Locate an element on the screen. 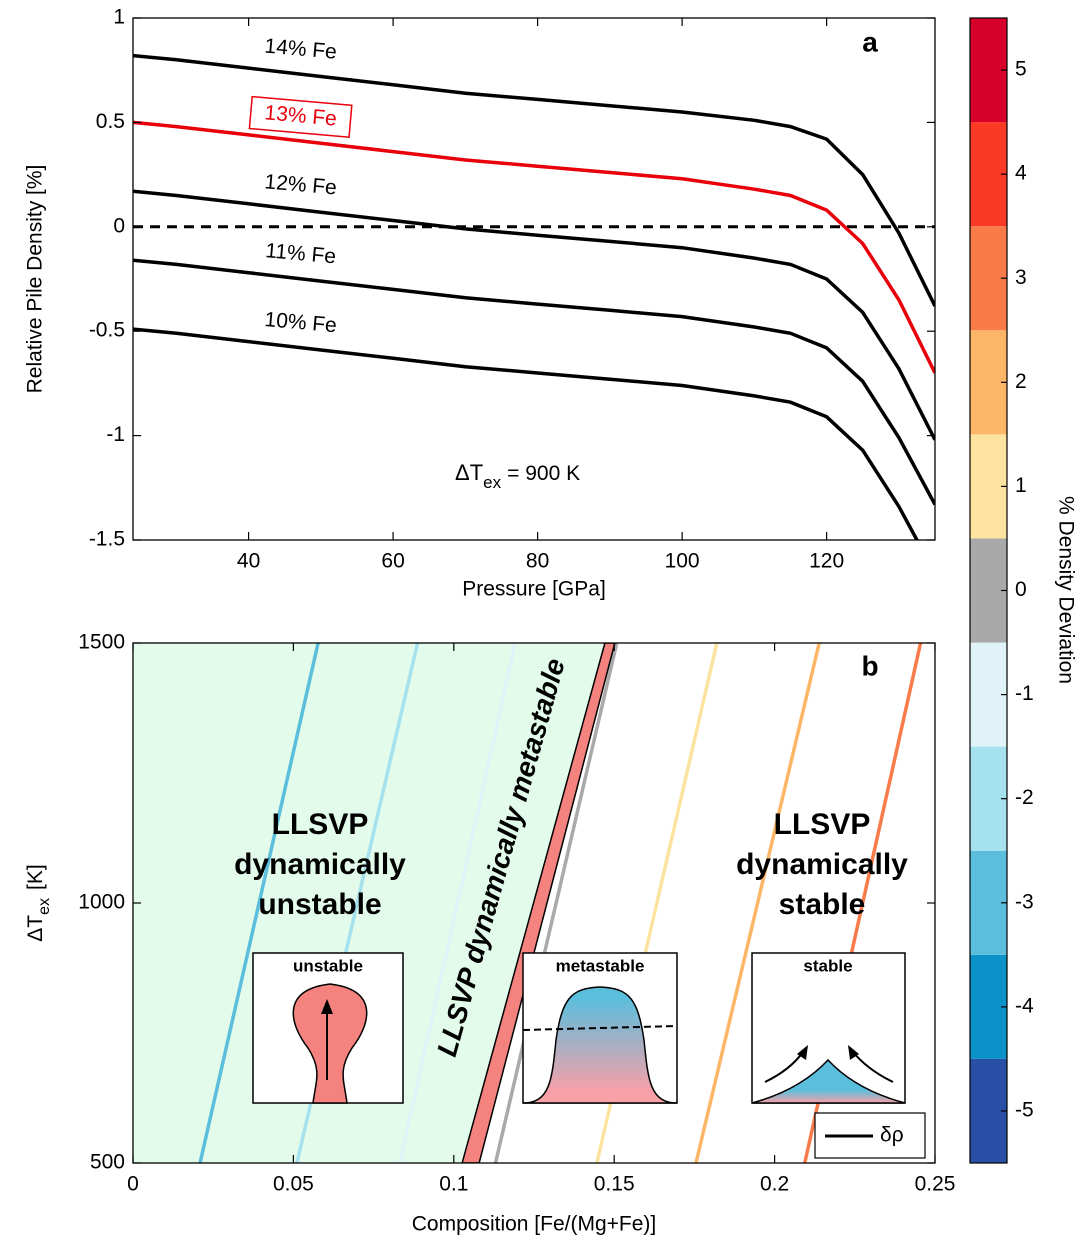 The width and height of the screenshot is (1092, 1243). region-label: stable is located at coordinates (822, 904).